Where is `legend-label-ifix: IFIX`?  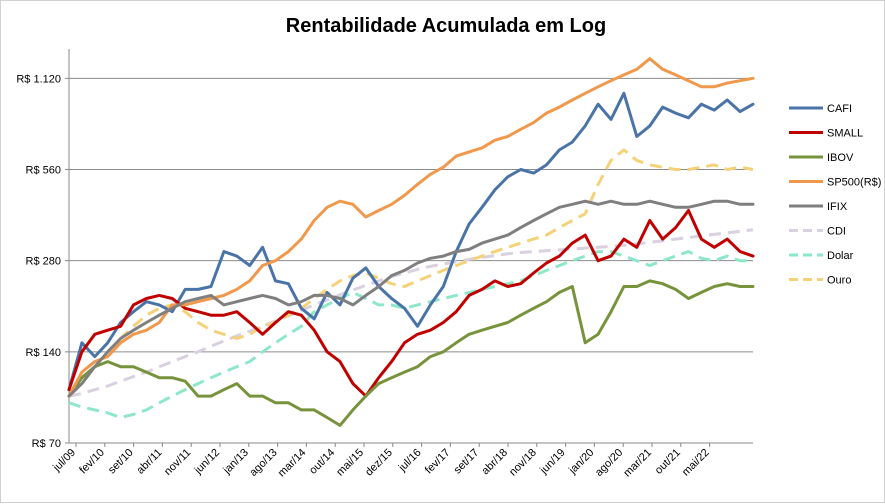 legend-label-ifix: IFIX is located at coordinates (837, 207).